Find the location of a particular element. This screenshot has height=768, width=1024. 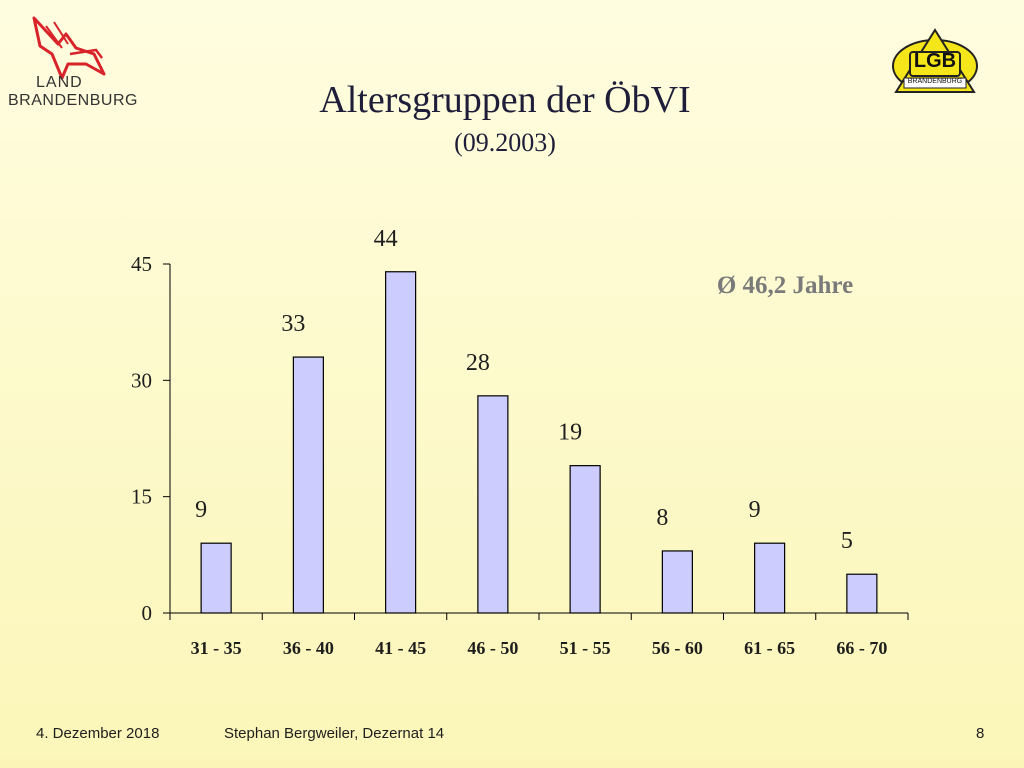

data-label: 19 is located at coordinates (570, 433).